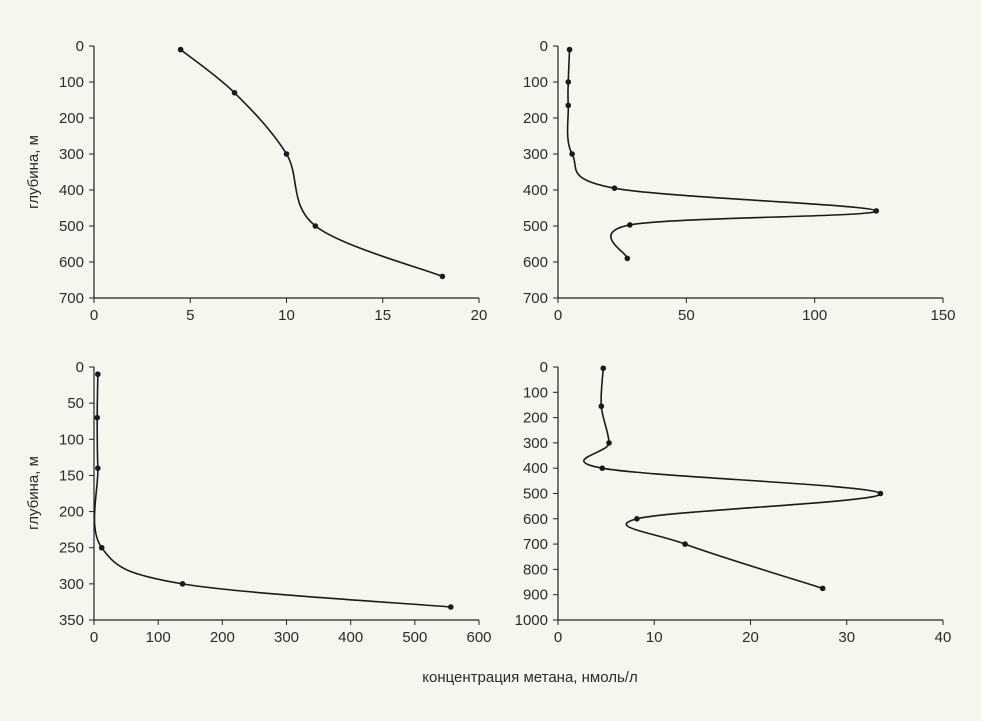 The image size is (981, 721). Describe the element at coordinates (535, 595) in the screenshot. I see `y-tick-label: 900` at that location.